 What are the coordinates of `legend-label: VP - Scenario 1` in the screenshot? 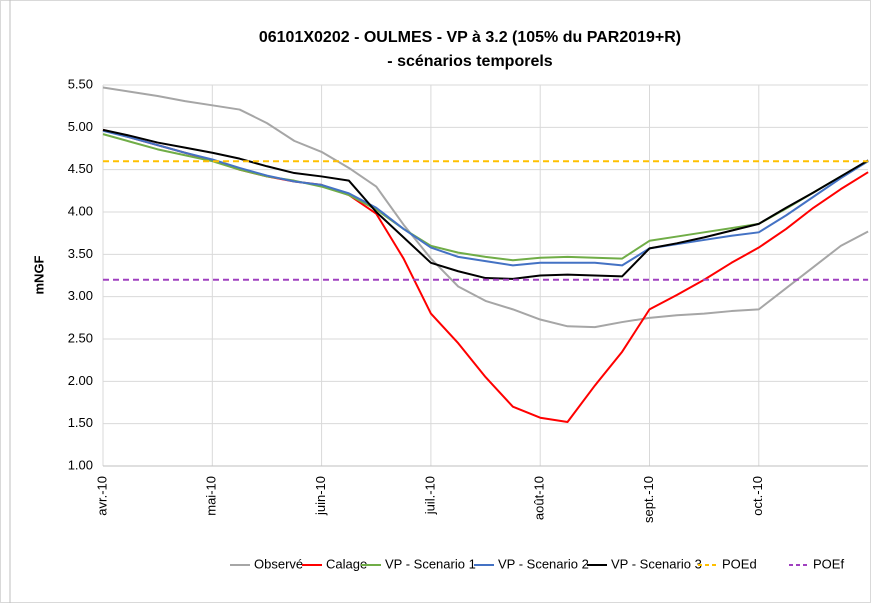 It's located at (430, 563).